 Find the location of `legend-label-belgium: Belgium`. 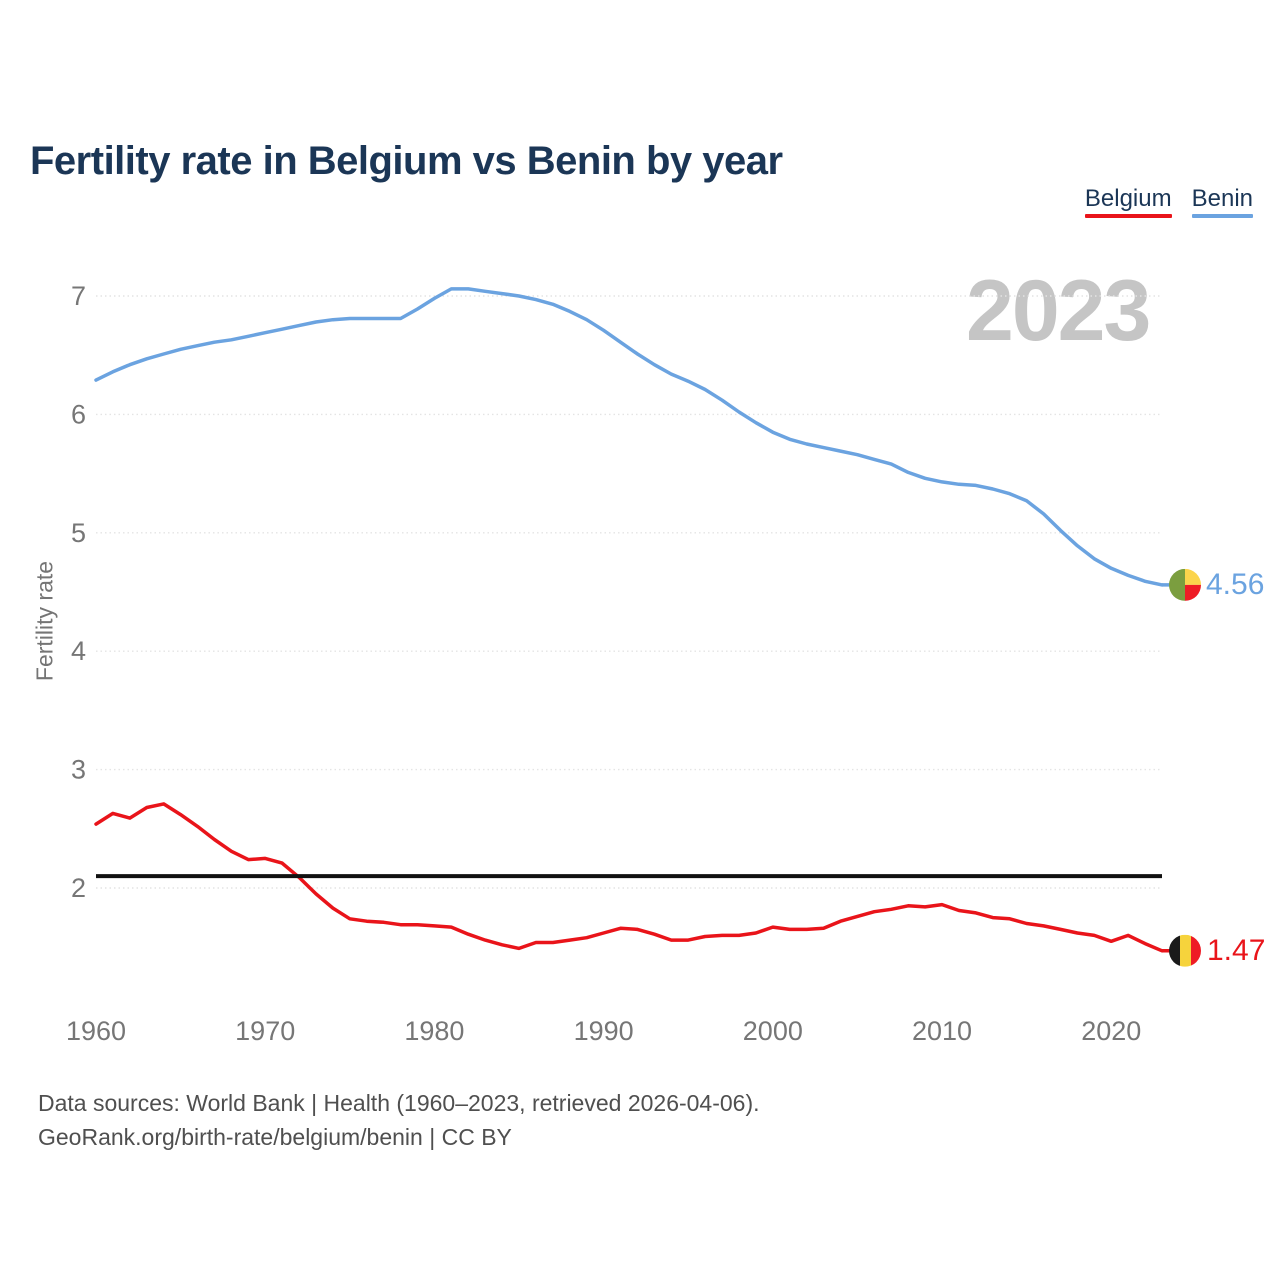

legend-label-belgium: Belgium is located at coordinates (1128, 198).